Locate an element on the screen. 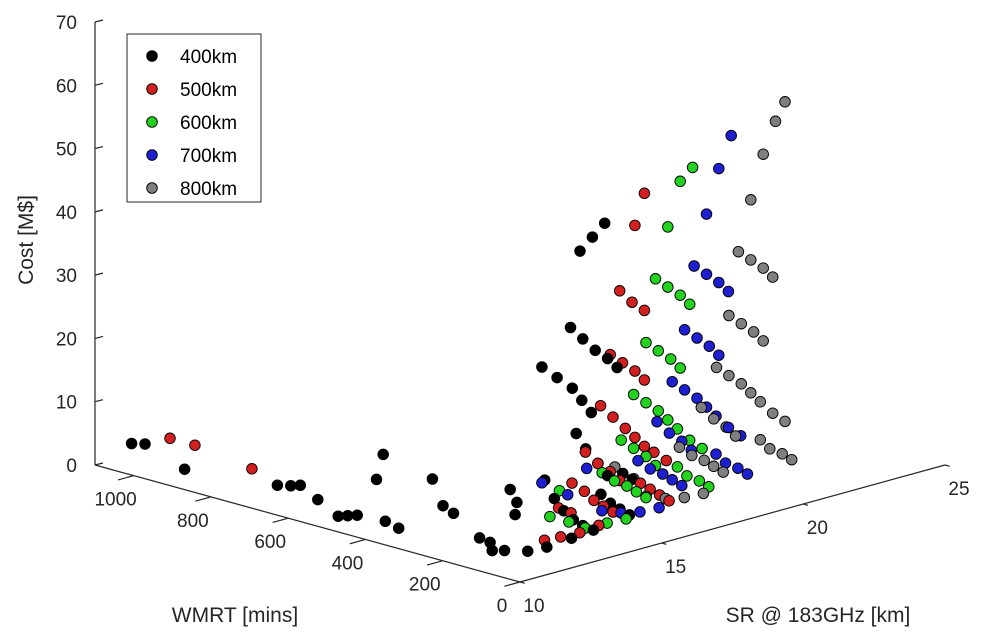 The height and width of the screenshot is (642, 992). wmrt-tick-label: 800 is located at coordinates (193, 521).